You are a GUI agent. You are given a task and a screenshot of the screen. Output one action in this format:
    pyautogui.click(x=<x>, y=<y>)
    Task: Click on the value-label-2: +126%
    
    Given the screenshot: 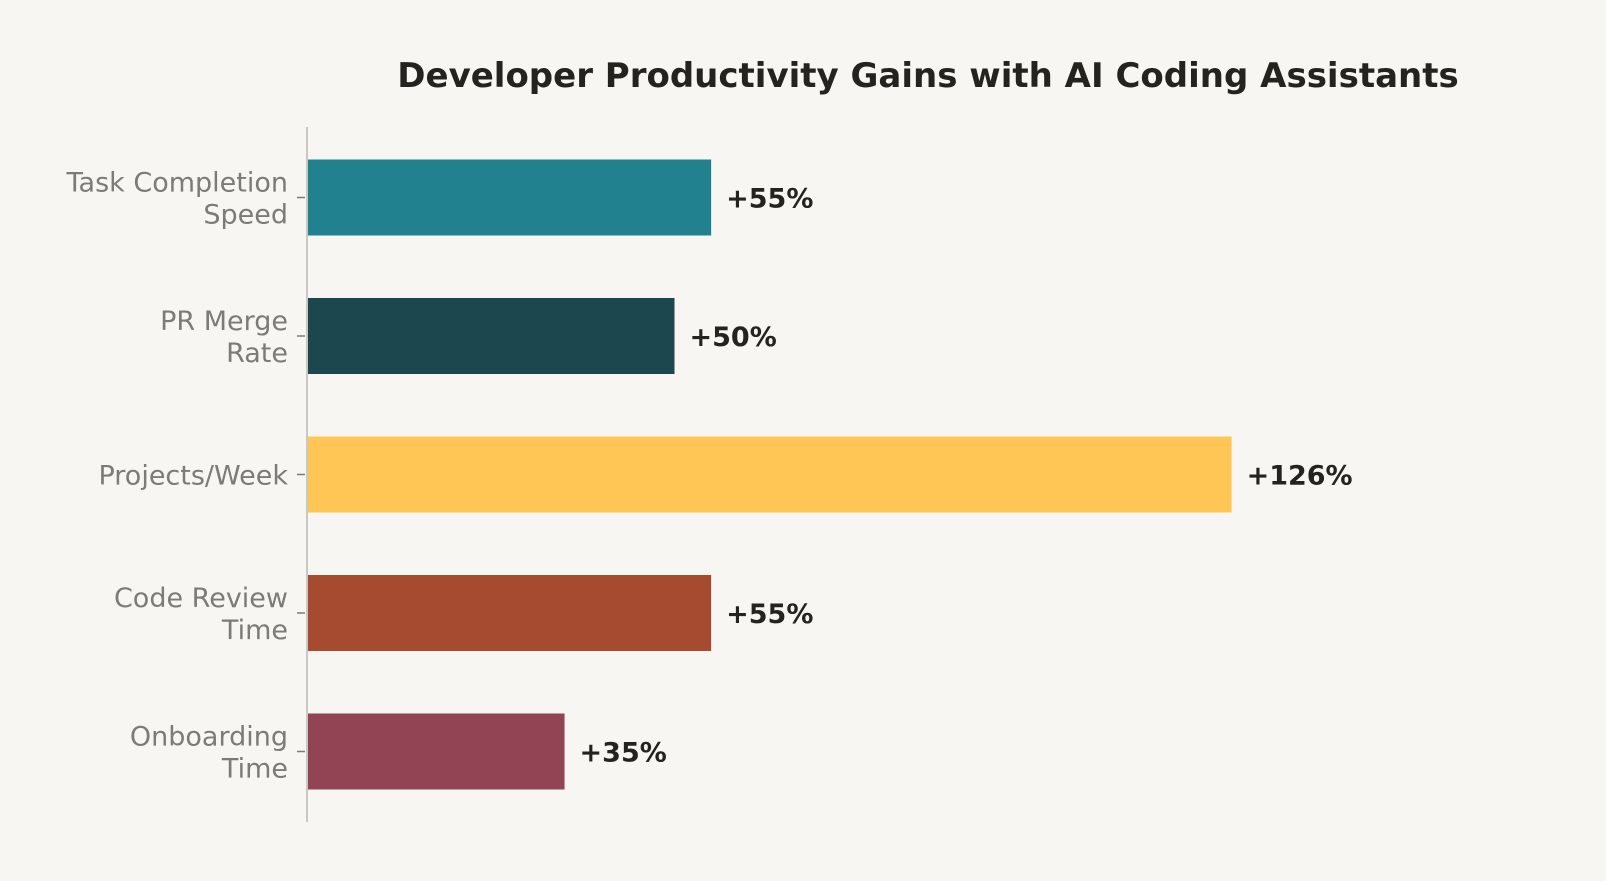 What is the action you would take?
    pyautogui.click(x=1300, y=476)
    